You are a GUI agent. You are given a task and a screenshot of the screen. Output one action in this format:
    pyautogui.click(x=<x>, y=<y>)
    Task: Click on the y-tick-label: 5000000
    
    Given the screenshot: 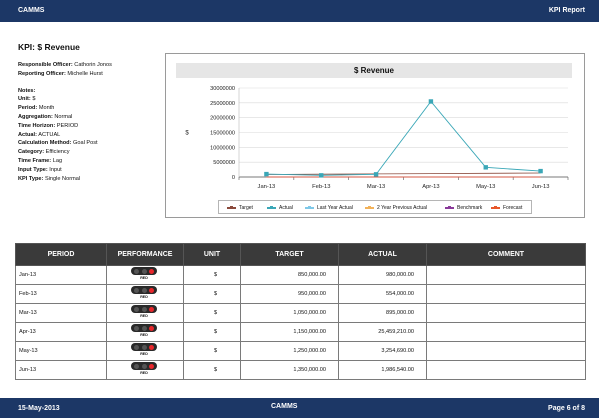 What is the action you would take?
    pyautogui.click(x=224, y=163)
    